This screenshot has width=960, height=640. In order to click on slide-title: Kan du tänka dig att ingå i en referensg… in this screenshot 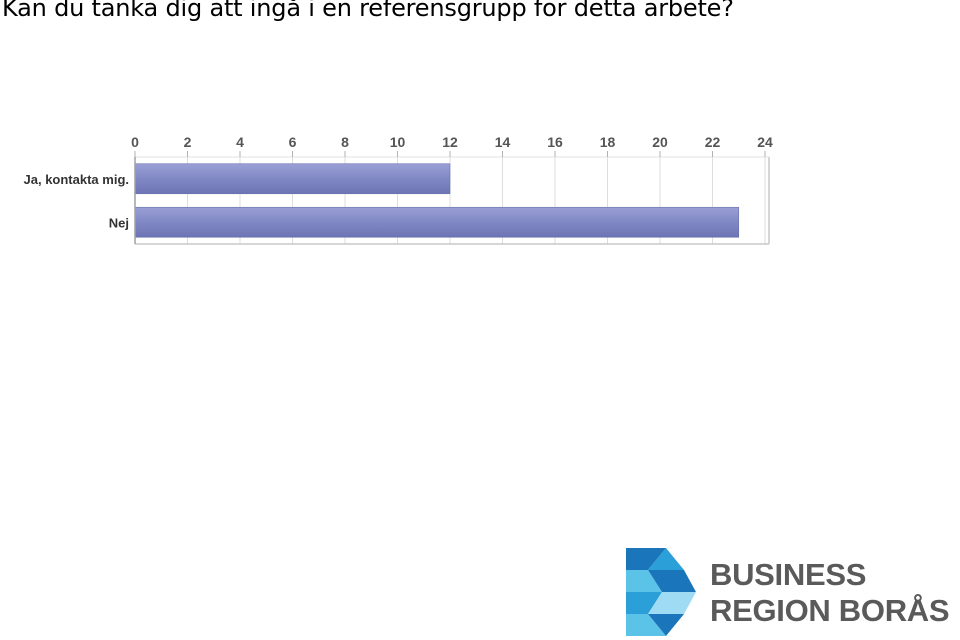, I will do `click(368, 11)`.